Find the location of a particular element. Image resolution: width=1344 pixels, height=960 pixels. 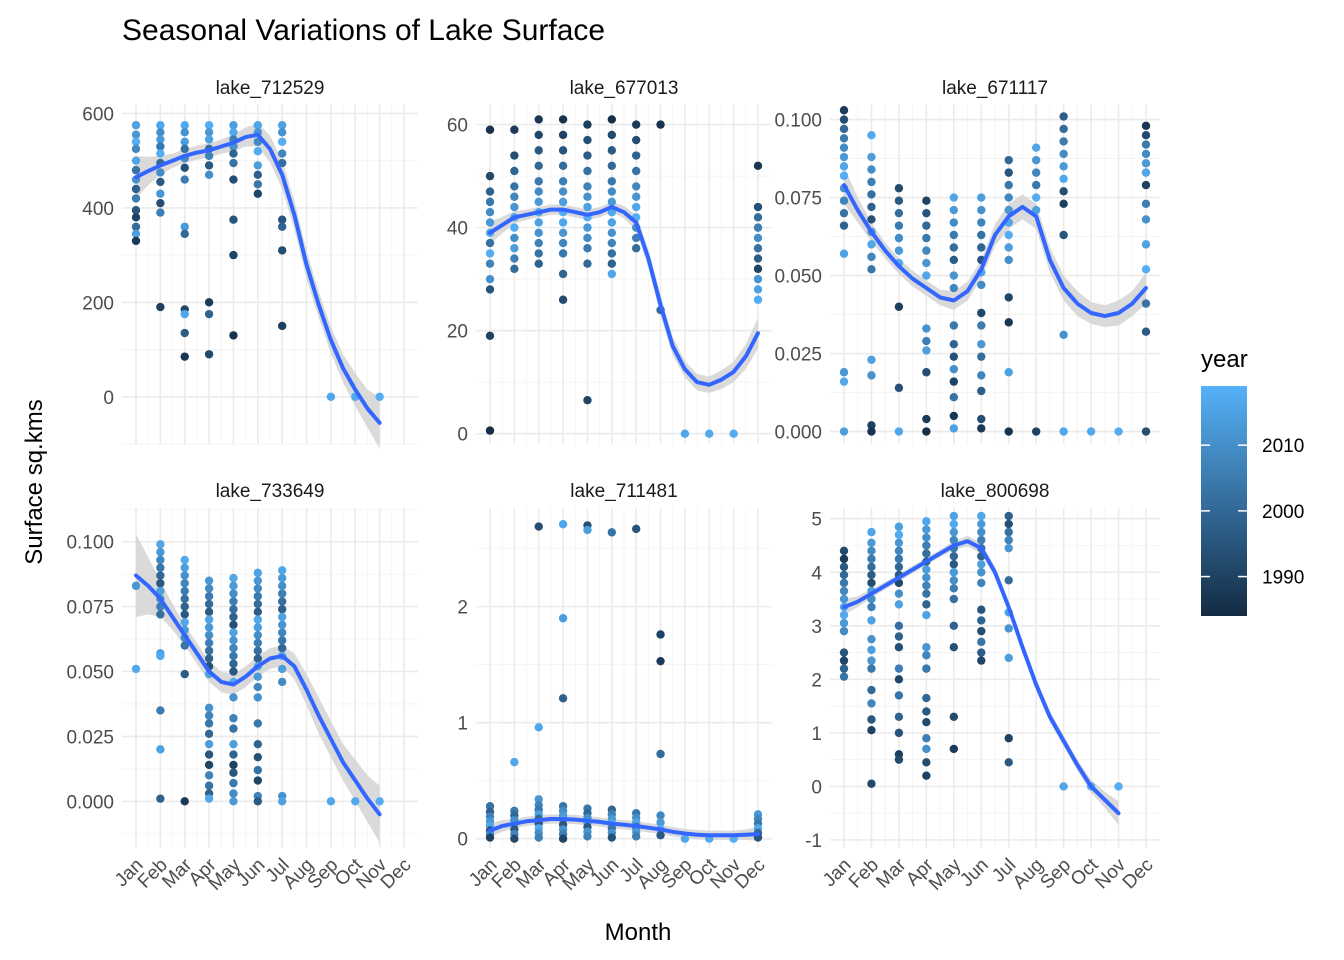

legend-break-label: 2010 is located at coordinates (1283, 446).